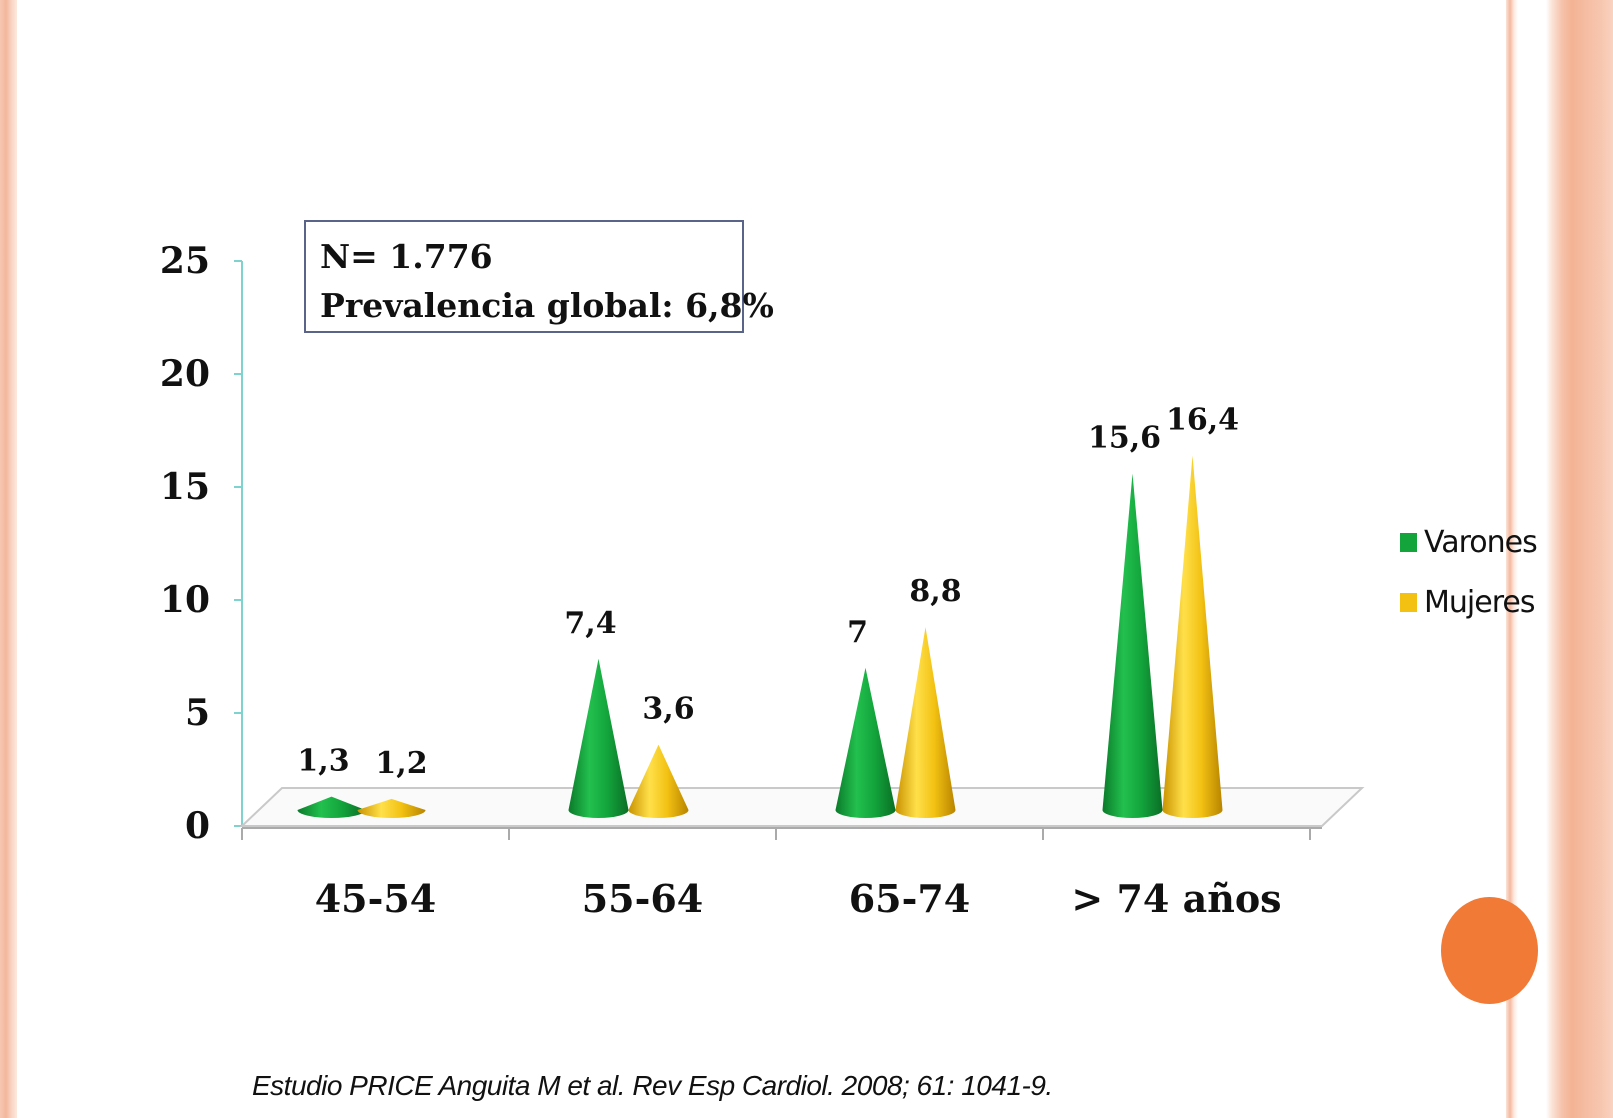 The image size is (1613, 1118). Describe the element at coordinates (376, 898) in the screenshot. I see `x-category-label: 45-54` at that location.